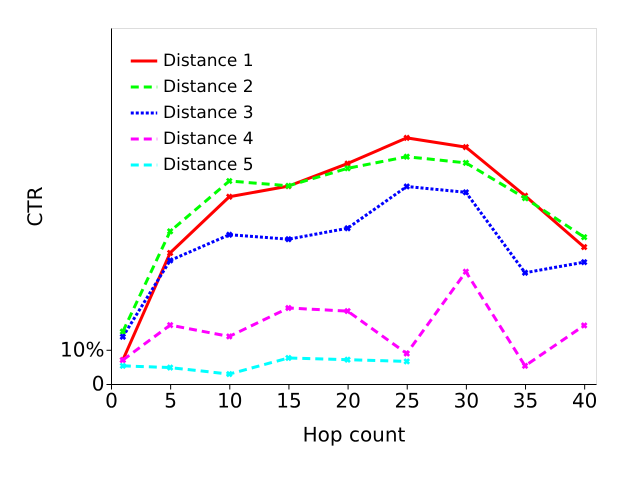 The image size is (640, 480). Describe the element at coordinates (407, 400) in the screenshot. I see `x-tick-label: 25` at that location.